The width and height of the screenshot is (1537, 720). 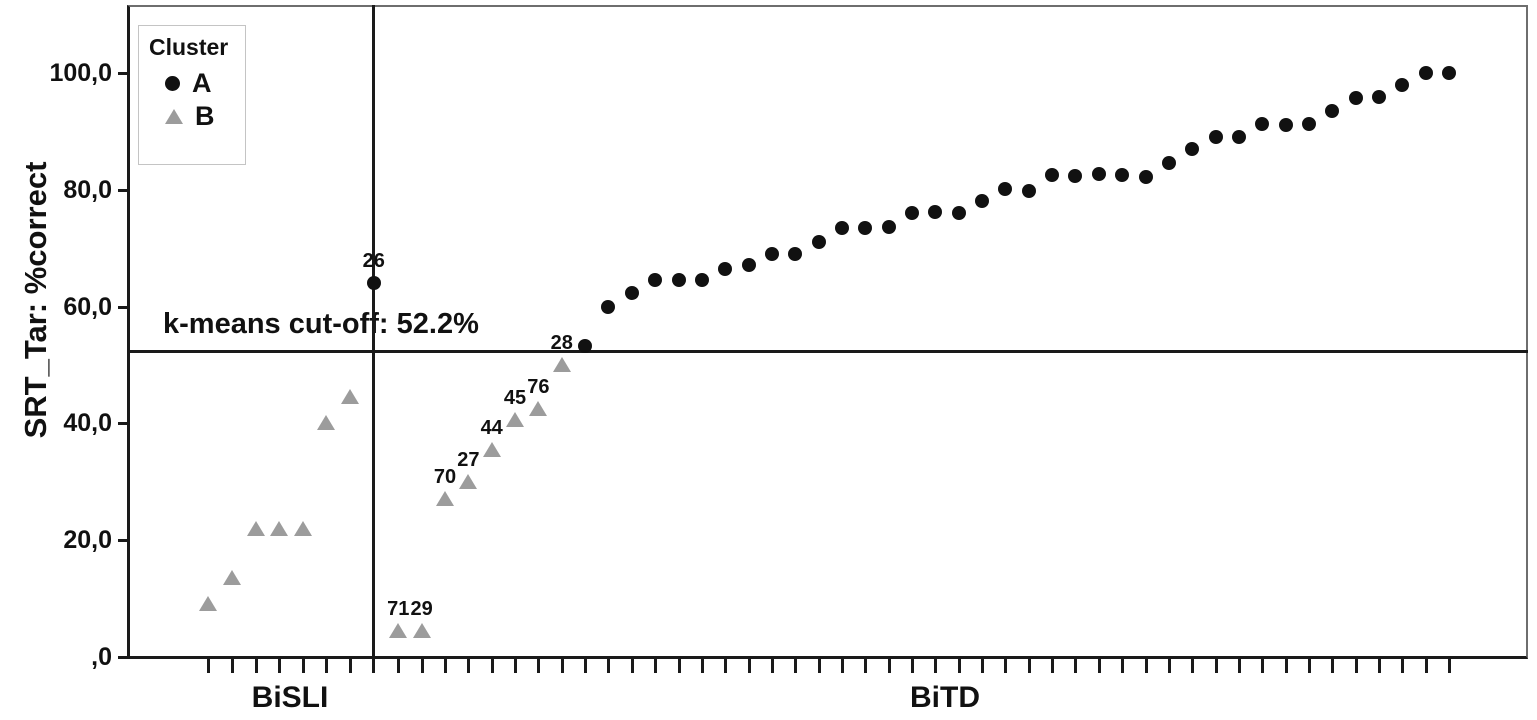 What do you see at coordinates (515, 398) in the screenshot?
I see `case-label: 45` at bounding box center [515, 398].